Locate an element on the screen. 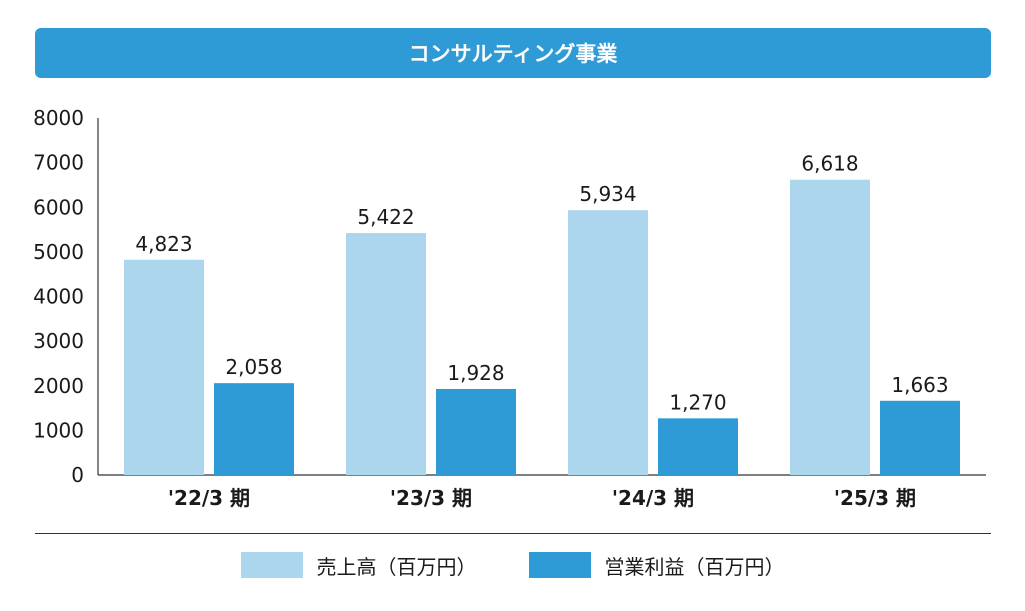 Image resolution: width=1025 pixels, height=611 pixels. data-label-sales: 5,422 is located at coordinates (385, 217).